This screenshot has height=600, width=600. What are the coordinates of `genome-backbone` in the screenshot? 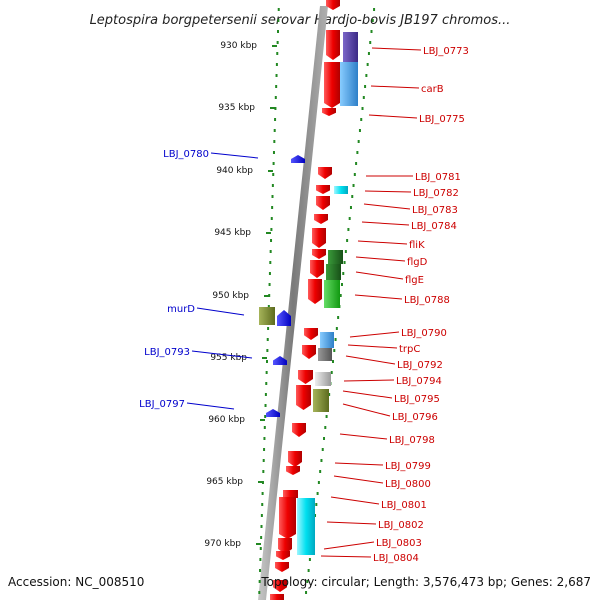 It's located at (293, 303).